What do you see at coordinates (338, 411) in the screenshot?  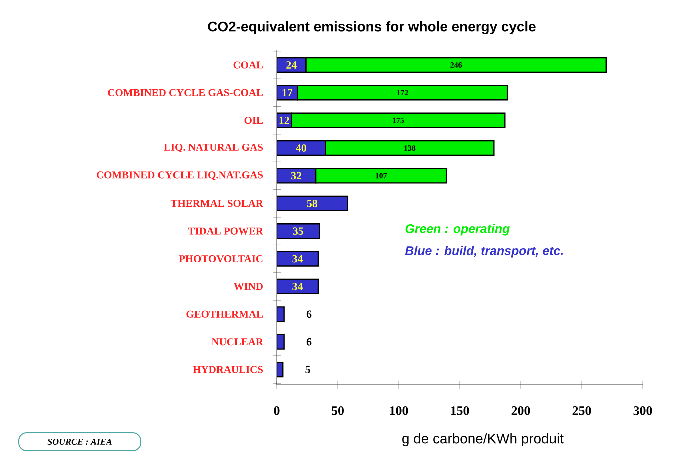 I see `x-tick-label: 50` at bounding box center [338, 411].